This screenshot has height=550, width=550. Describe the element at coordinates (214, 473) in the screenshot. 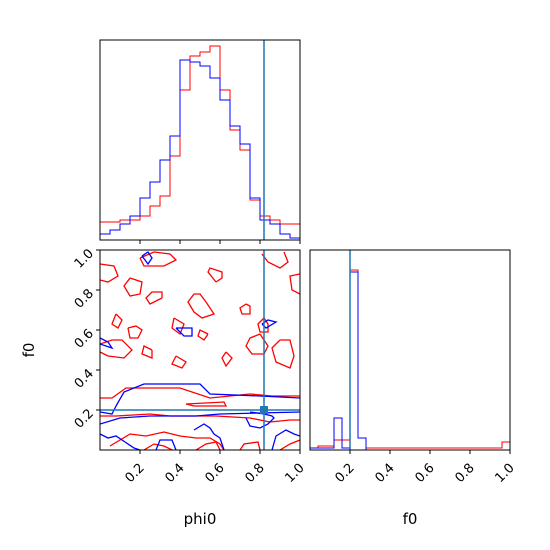

I see `phi0-x-tick-label: 0.6` at that location.